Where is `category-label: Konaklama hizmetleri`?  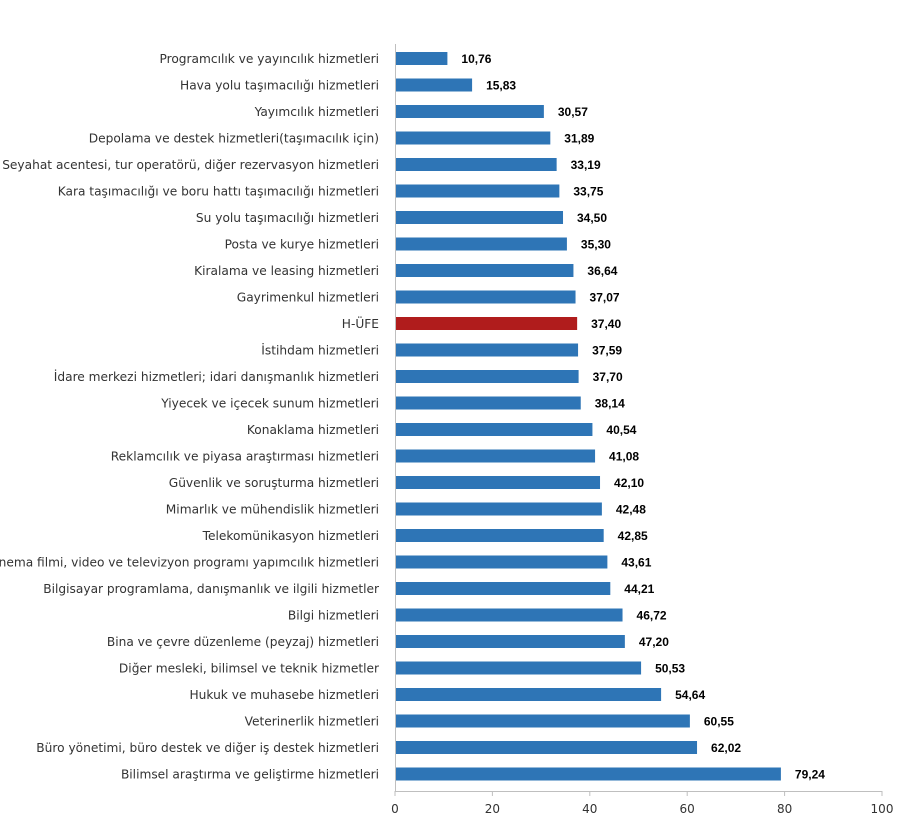
category-label: Konaklama hizmetleri is located at coordinates (313, 430).